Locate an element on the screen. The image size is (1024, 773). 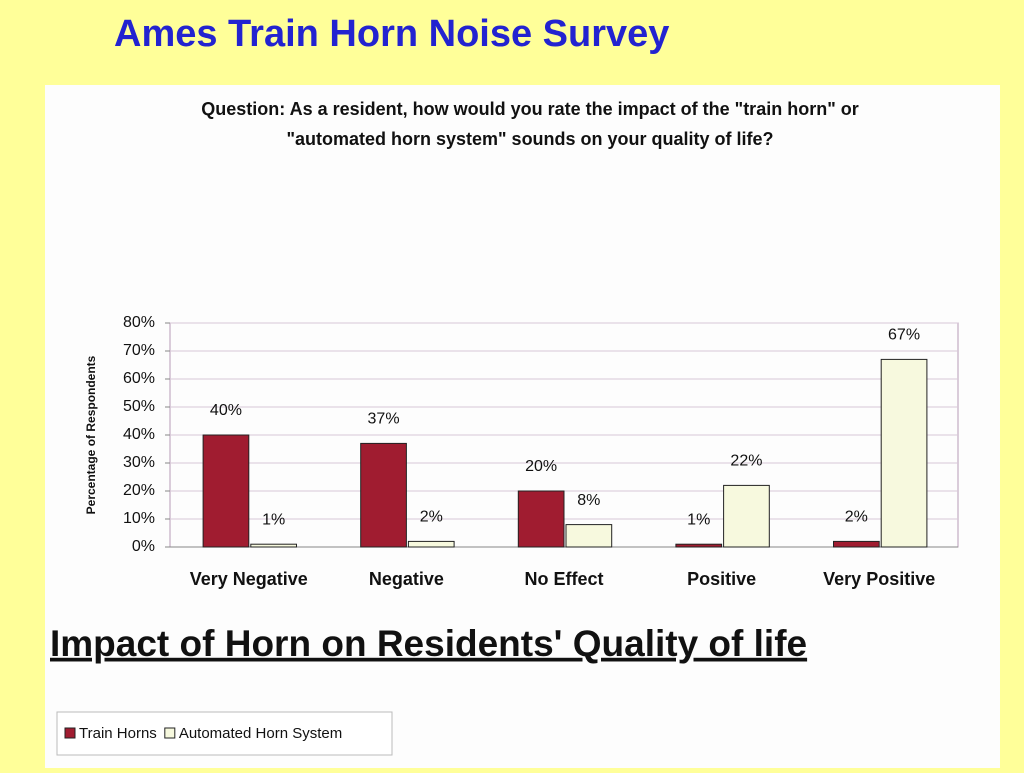
x-tick-label: Very Positive is located at coordinates (879, 579).